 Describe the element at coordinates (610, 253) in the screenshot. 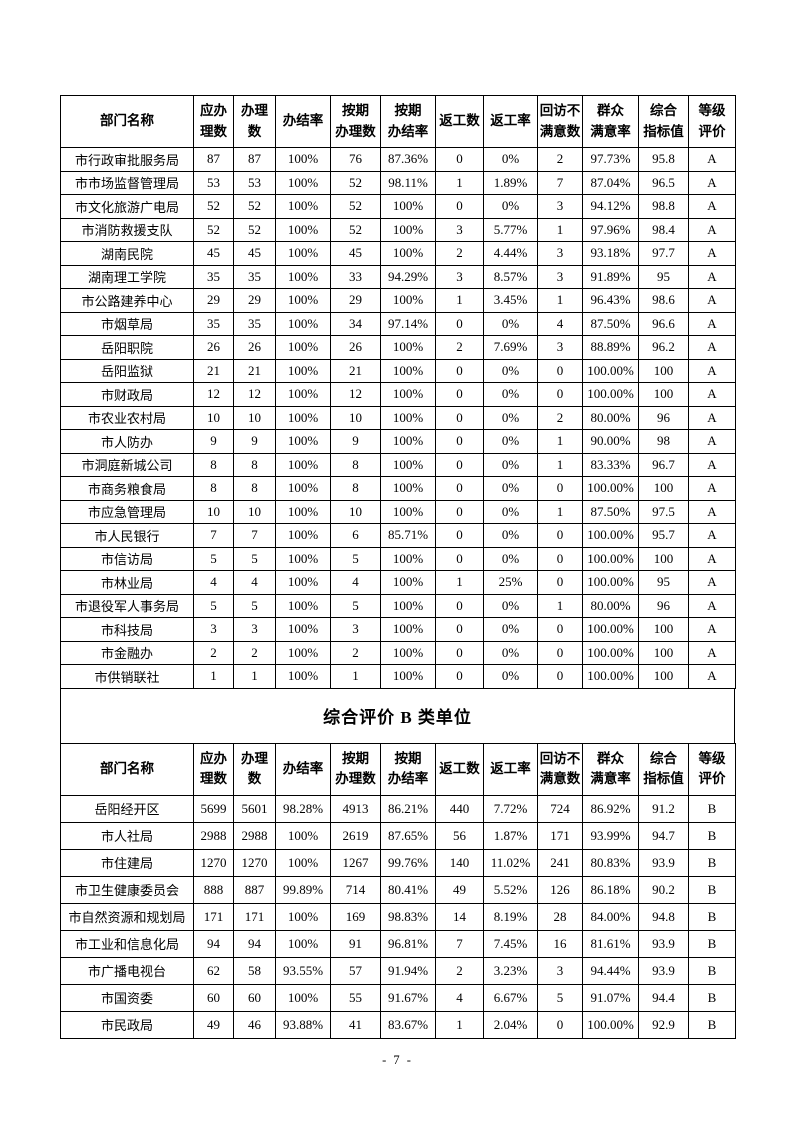

I see `value-cell: 93.18%` at that location.